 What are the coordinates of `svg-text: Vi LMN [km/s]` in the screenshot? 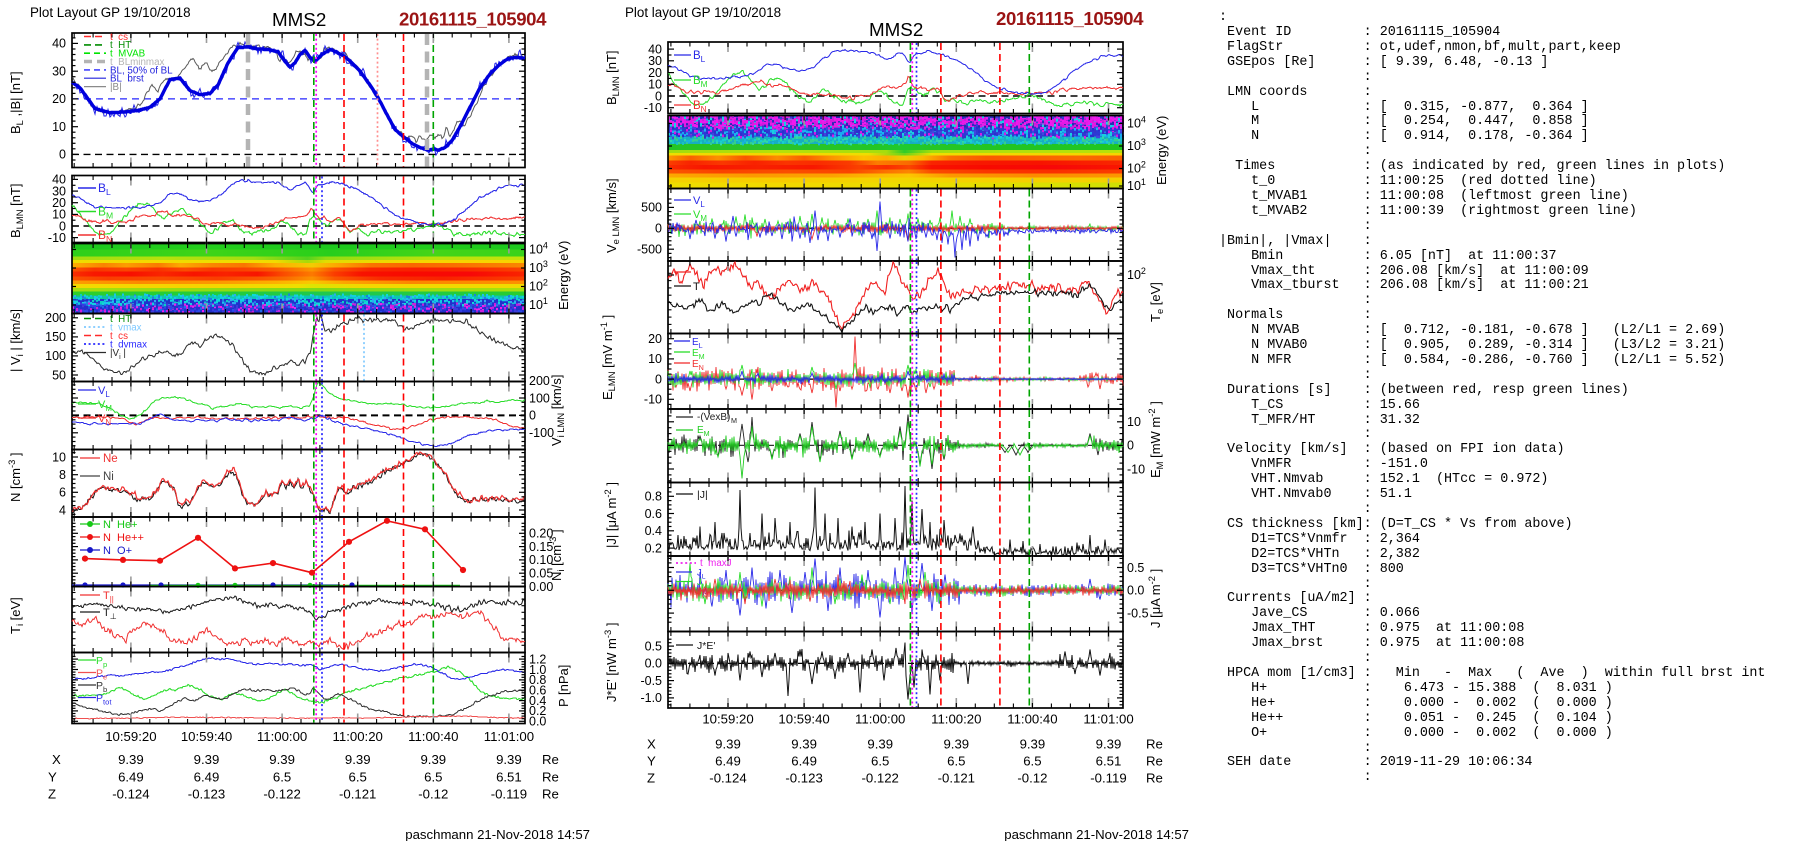 It's located at (557, 410).